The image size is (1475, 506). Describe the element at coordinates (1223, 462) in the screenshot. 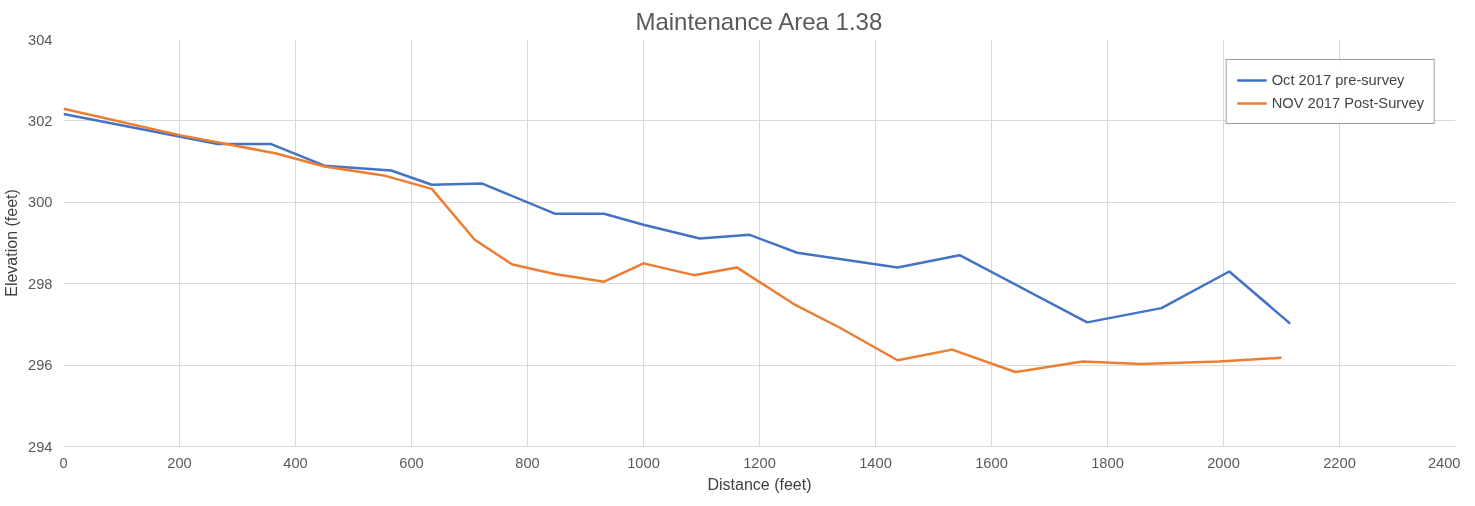

I see `x-tick-label: 2000` at that location.